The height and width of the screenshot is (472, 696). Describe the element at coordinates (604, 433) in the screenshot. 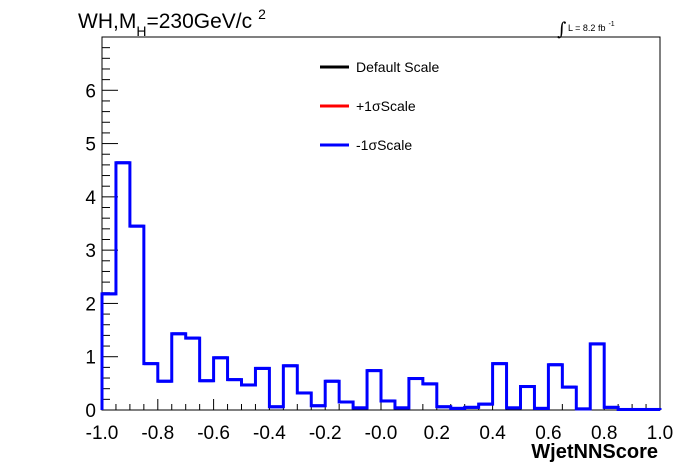

I see `x-tick-label: 0.8` at that location.